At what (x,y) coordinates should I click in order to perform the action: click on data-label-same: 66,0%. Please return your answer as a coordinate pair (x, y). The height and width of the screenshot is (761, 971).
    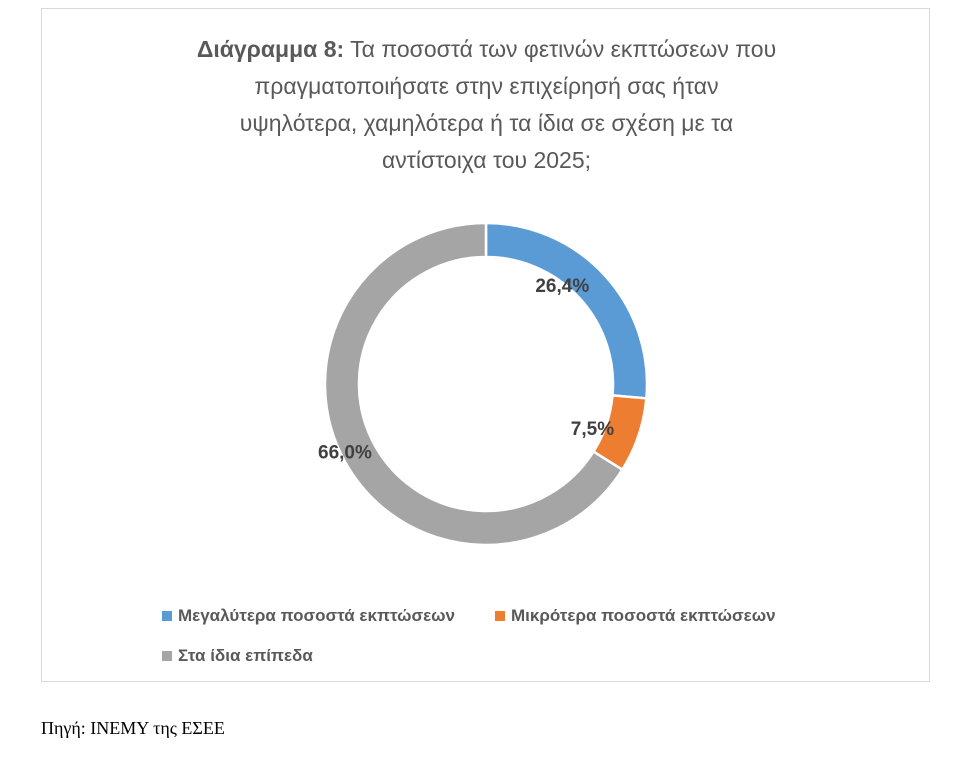
    Looking at the image, I should click on (345, 453).